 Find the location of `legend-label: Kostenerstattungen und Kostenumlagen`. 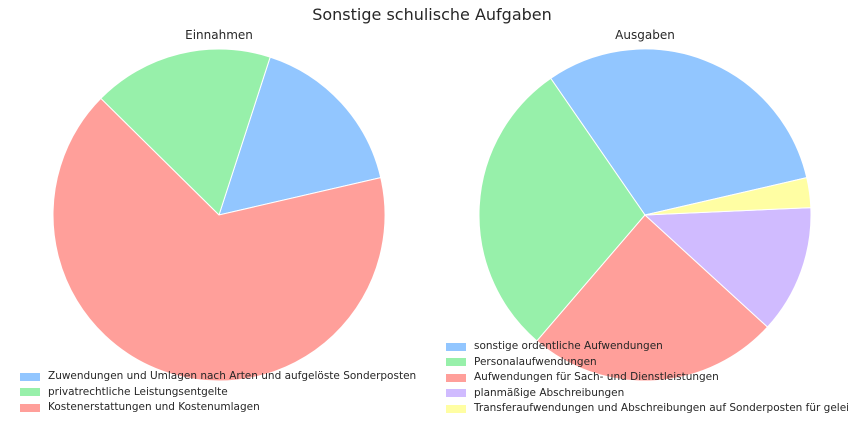

legend-label: Kostenerstattungen und Kostenumlagen is located at coordinates (154, 407).